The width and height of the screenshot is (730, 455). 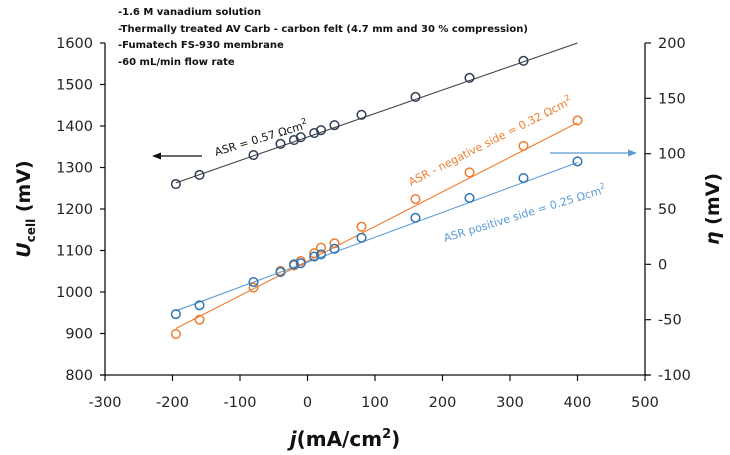 I want to click on x-tick-label: -300, so click(x=105, y=403).